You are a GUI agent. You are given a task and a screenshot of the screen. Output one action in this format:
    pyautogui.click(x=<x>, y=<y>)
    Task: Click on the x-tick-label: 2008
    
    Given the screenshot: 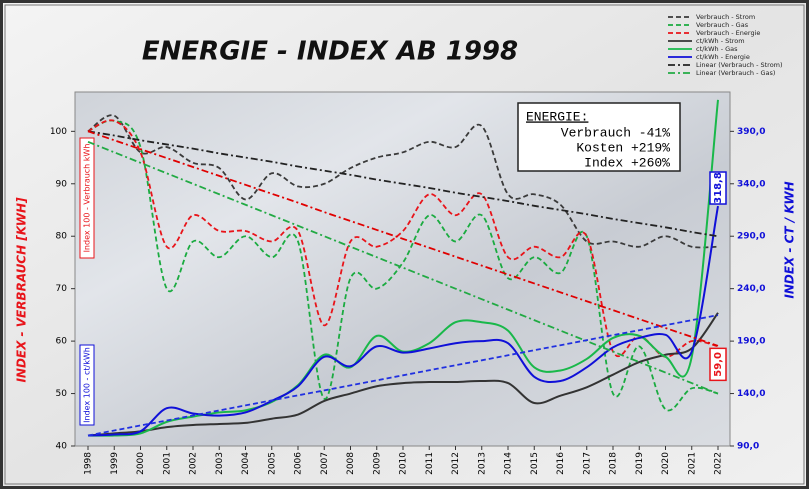 What is the action you would take?
    pyautogui.click(x=351, y=463)
    